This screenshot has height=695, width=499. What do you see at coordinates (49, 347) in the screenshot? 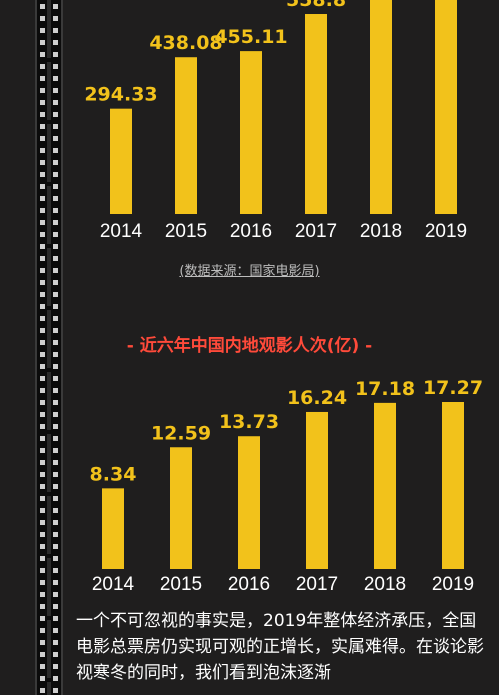
I see `film-strip-decoration` at bounding box center [49, 347].